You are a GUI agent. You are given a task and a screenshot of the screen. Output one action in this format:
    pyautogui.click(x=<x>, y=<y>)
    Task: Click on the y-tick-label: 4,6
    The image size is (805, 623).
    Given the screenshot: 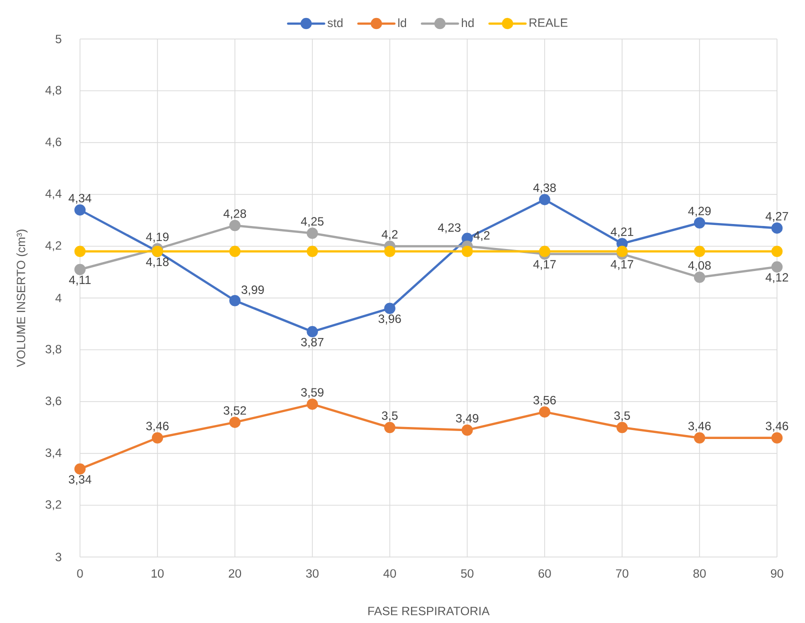 What is the action you would take?
    pyautogui.click(x=53, y=143)
    